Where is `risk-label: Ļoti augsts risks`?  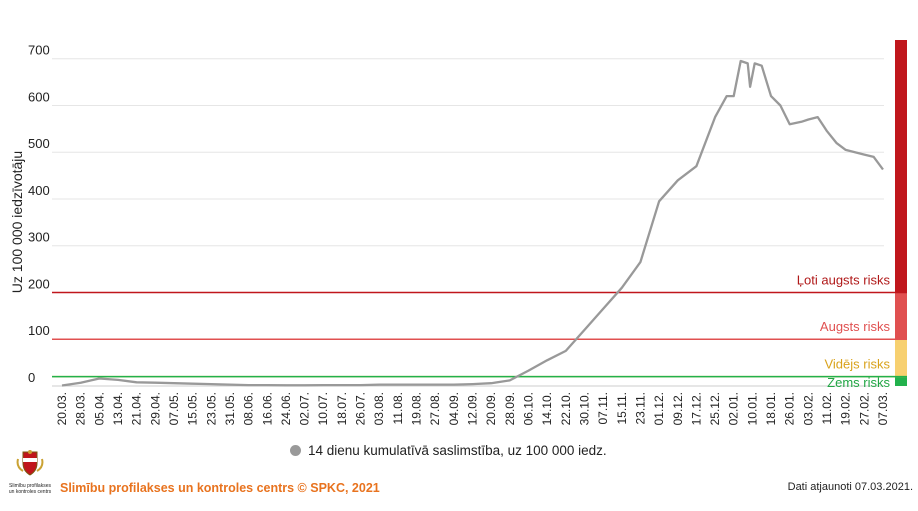
risk-label: Ļoti augsts risks is located at coordinates (844, 279).